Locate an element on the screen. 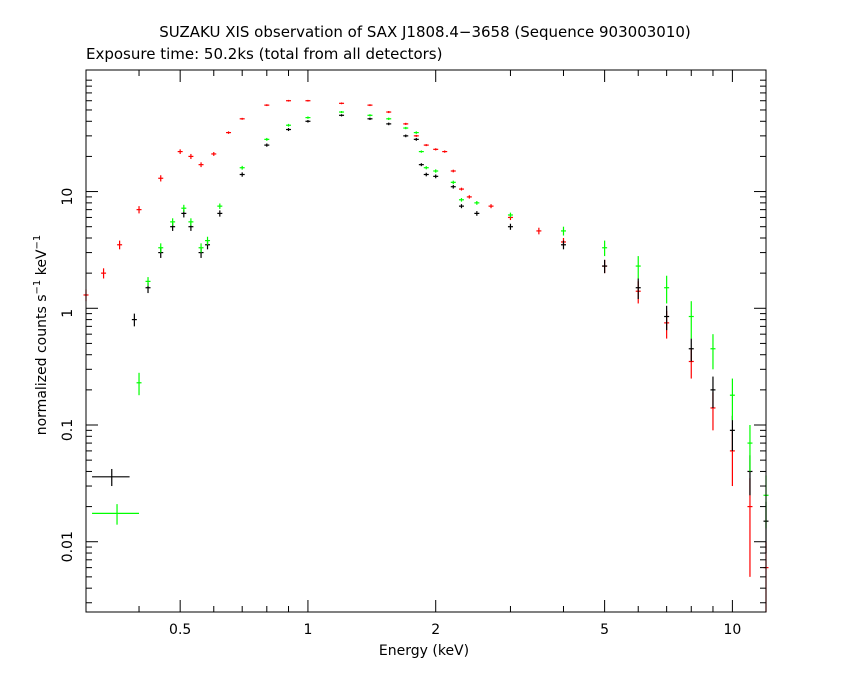 Image resolution: width=850 pixels, height=680 pixels. x-tick-label: 2 is located at coordinates (435, 630).